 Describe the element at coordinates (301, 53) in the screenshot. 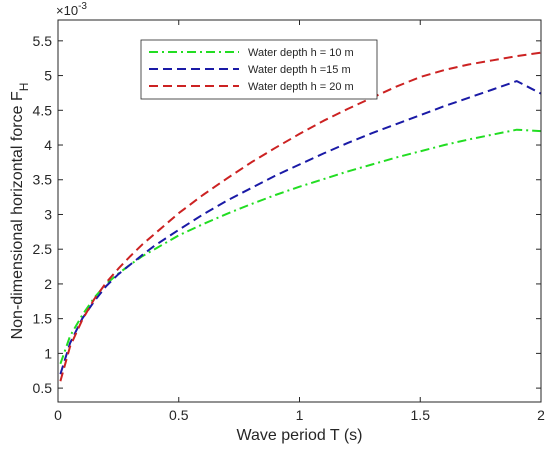

I see `legend-label-1: Water depth h = 10 m` at that location.